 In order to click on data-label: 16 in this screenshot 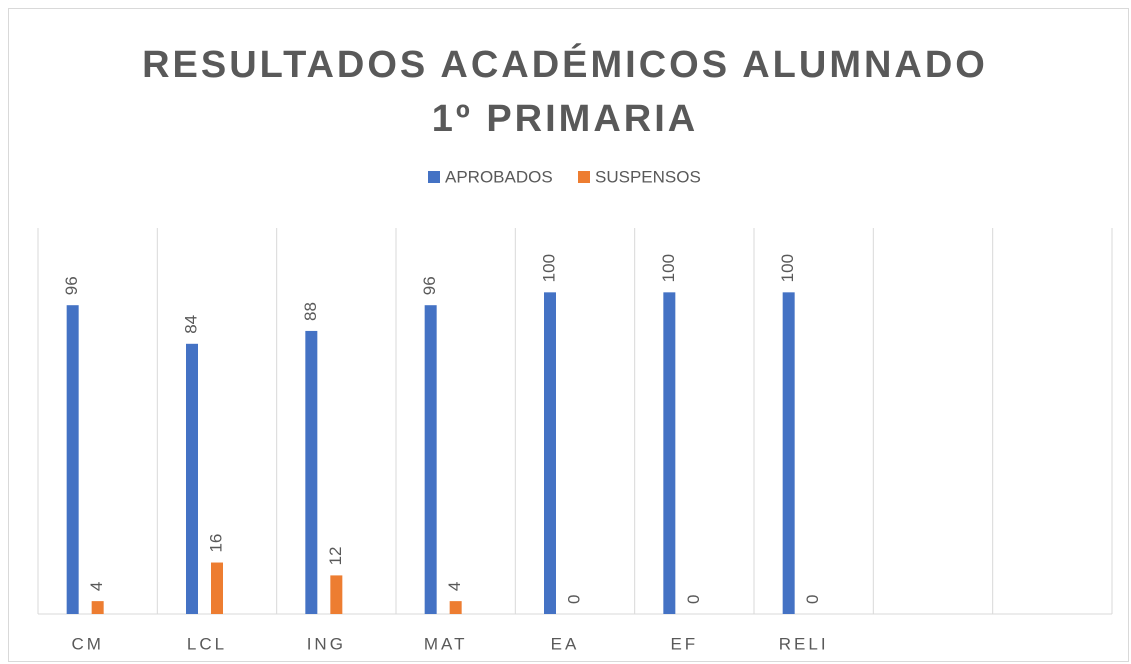, I will do `click(215, 543)`.